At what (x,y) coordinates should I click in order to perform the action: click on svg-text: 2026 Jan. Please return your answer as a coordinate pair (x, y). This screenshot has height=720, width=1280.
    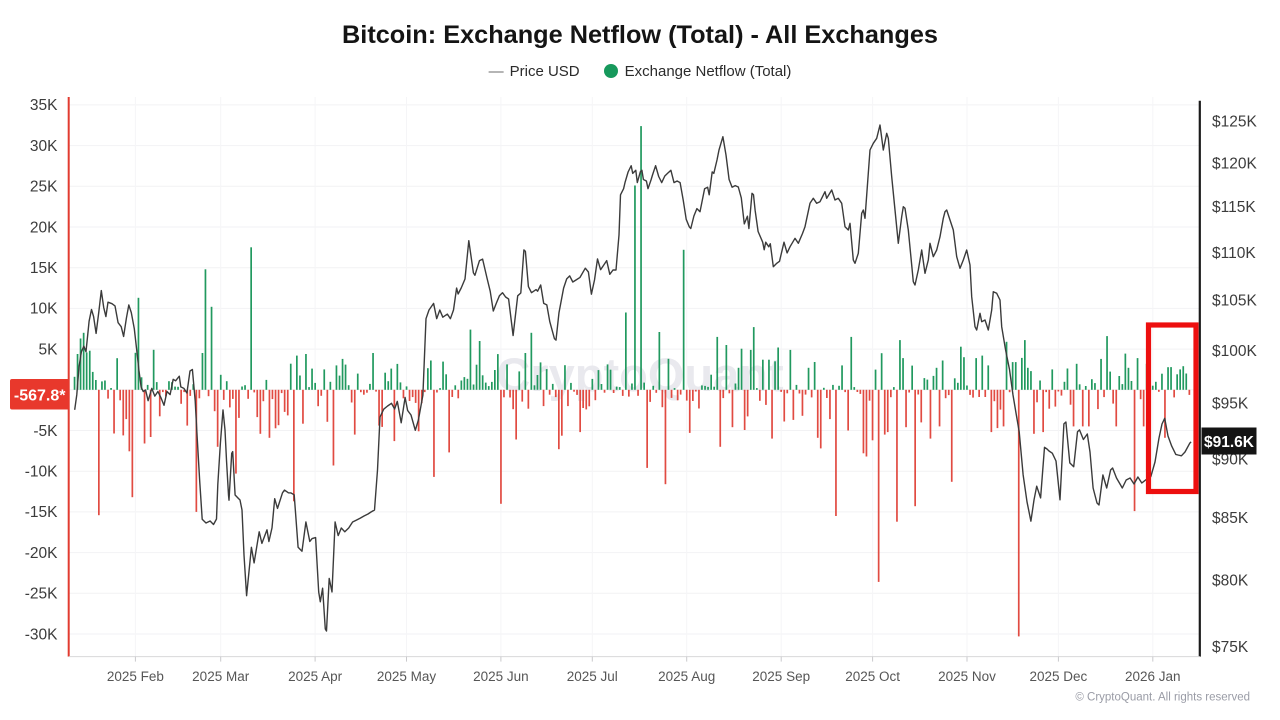
    Looking at the image, I should click on (1153, 676).